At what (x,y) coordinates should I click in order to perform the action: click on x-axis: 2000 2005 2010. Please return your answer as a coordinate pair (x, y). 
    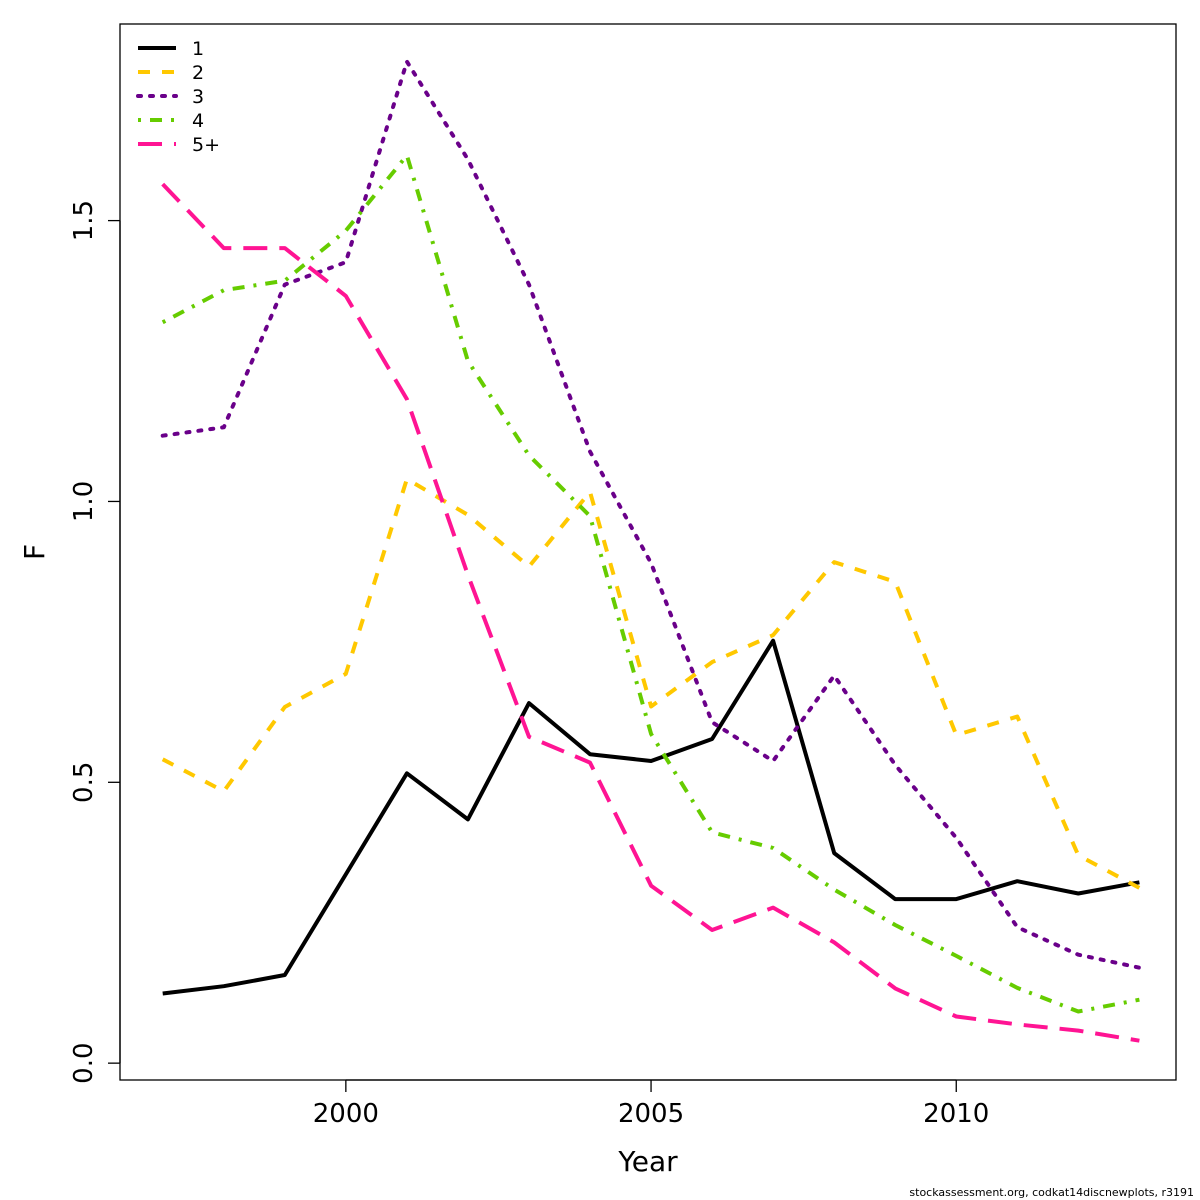
    Looking at the image, I should click on (651, 1104).